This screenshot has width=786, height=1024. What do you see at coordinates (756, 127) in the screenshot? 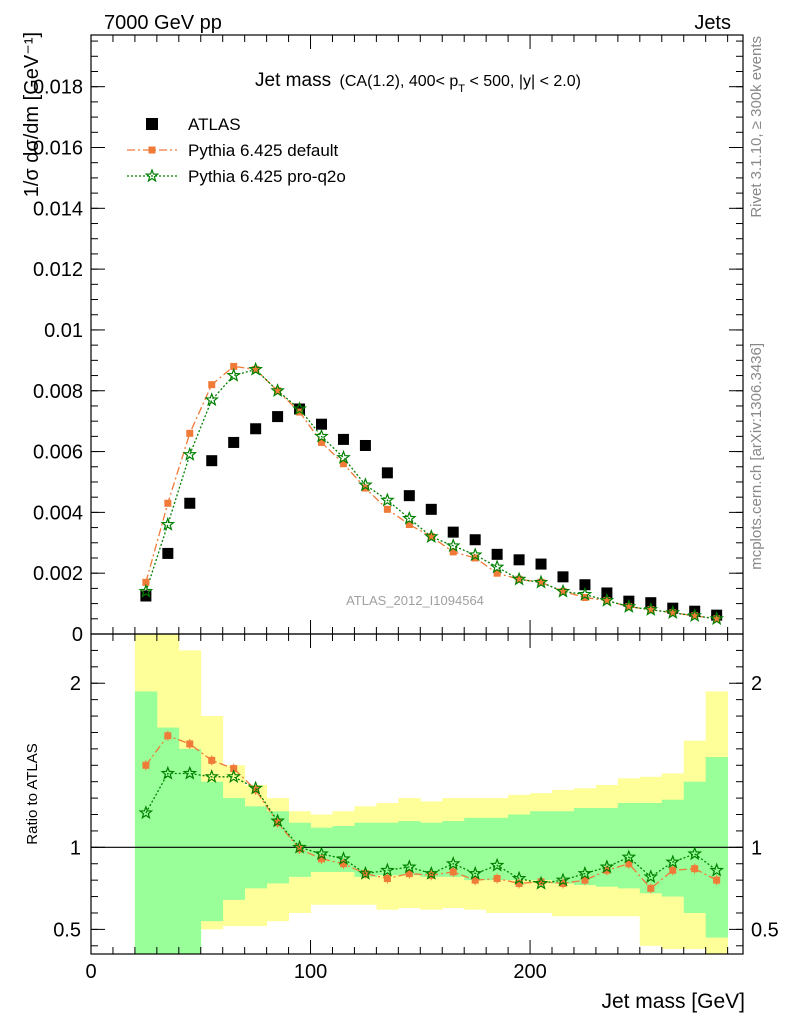
I see `rivet-label: Rivet 3.1.10, ≥ 300k events` at bounding box center [756, 127].